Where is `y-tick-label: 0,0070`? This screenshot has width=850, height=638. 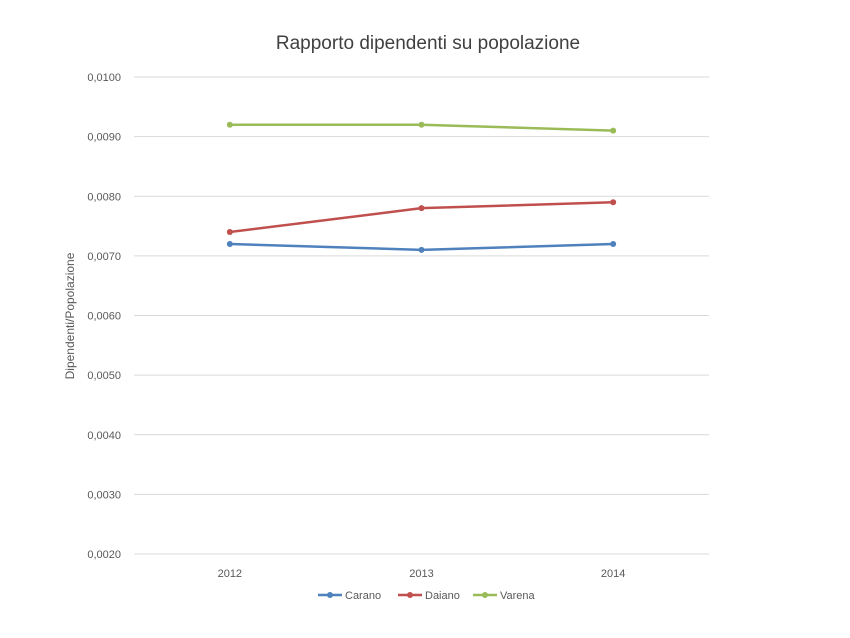 y-tick-label: 0,0070 is located at coordinates (104, 257).